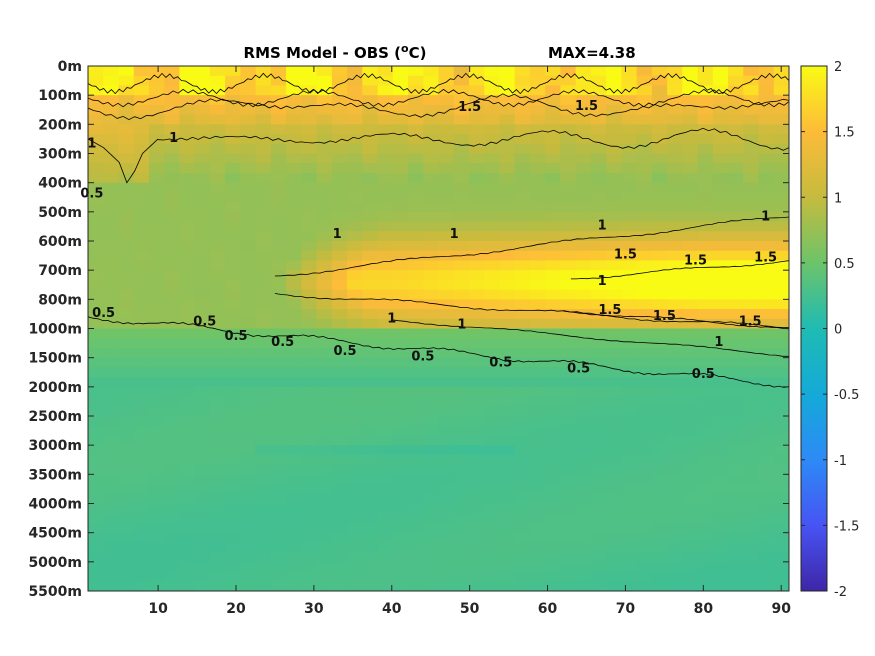  What do you see at coordinates (392, 609) in the screenshot?
I see `x-tick-label: 40` at bounding box center [392, 609].